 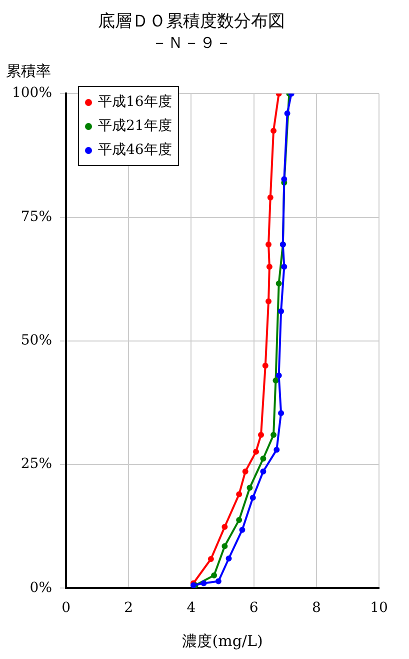 What do you see at coordinates (253, 608) in the screenshot?
I see `x-tick-label: 6` at bounding box center [253, 608].